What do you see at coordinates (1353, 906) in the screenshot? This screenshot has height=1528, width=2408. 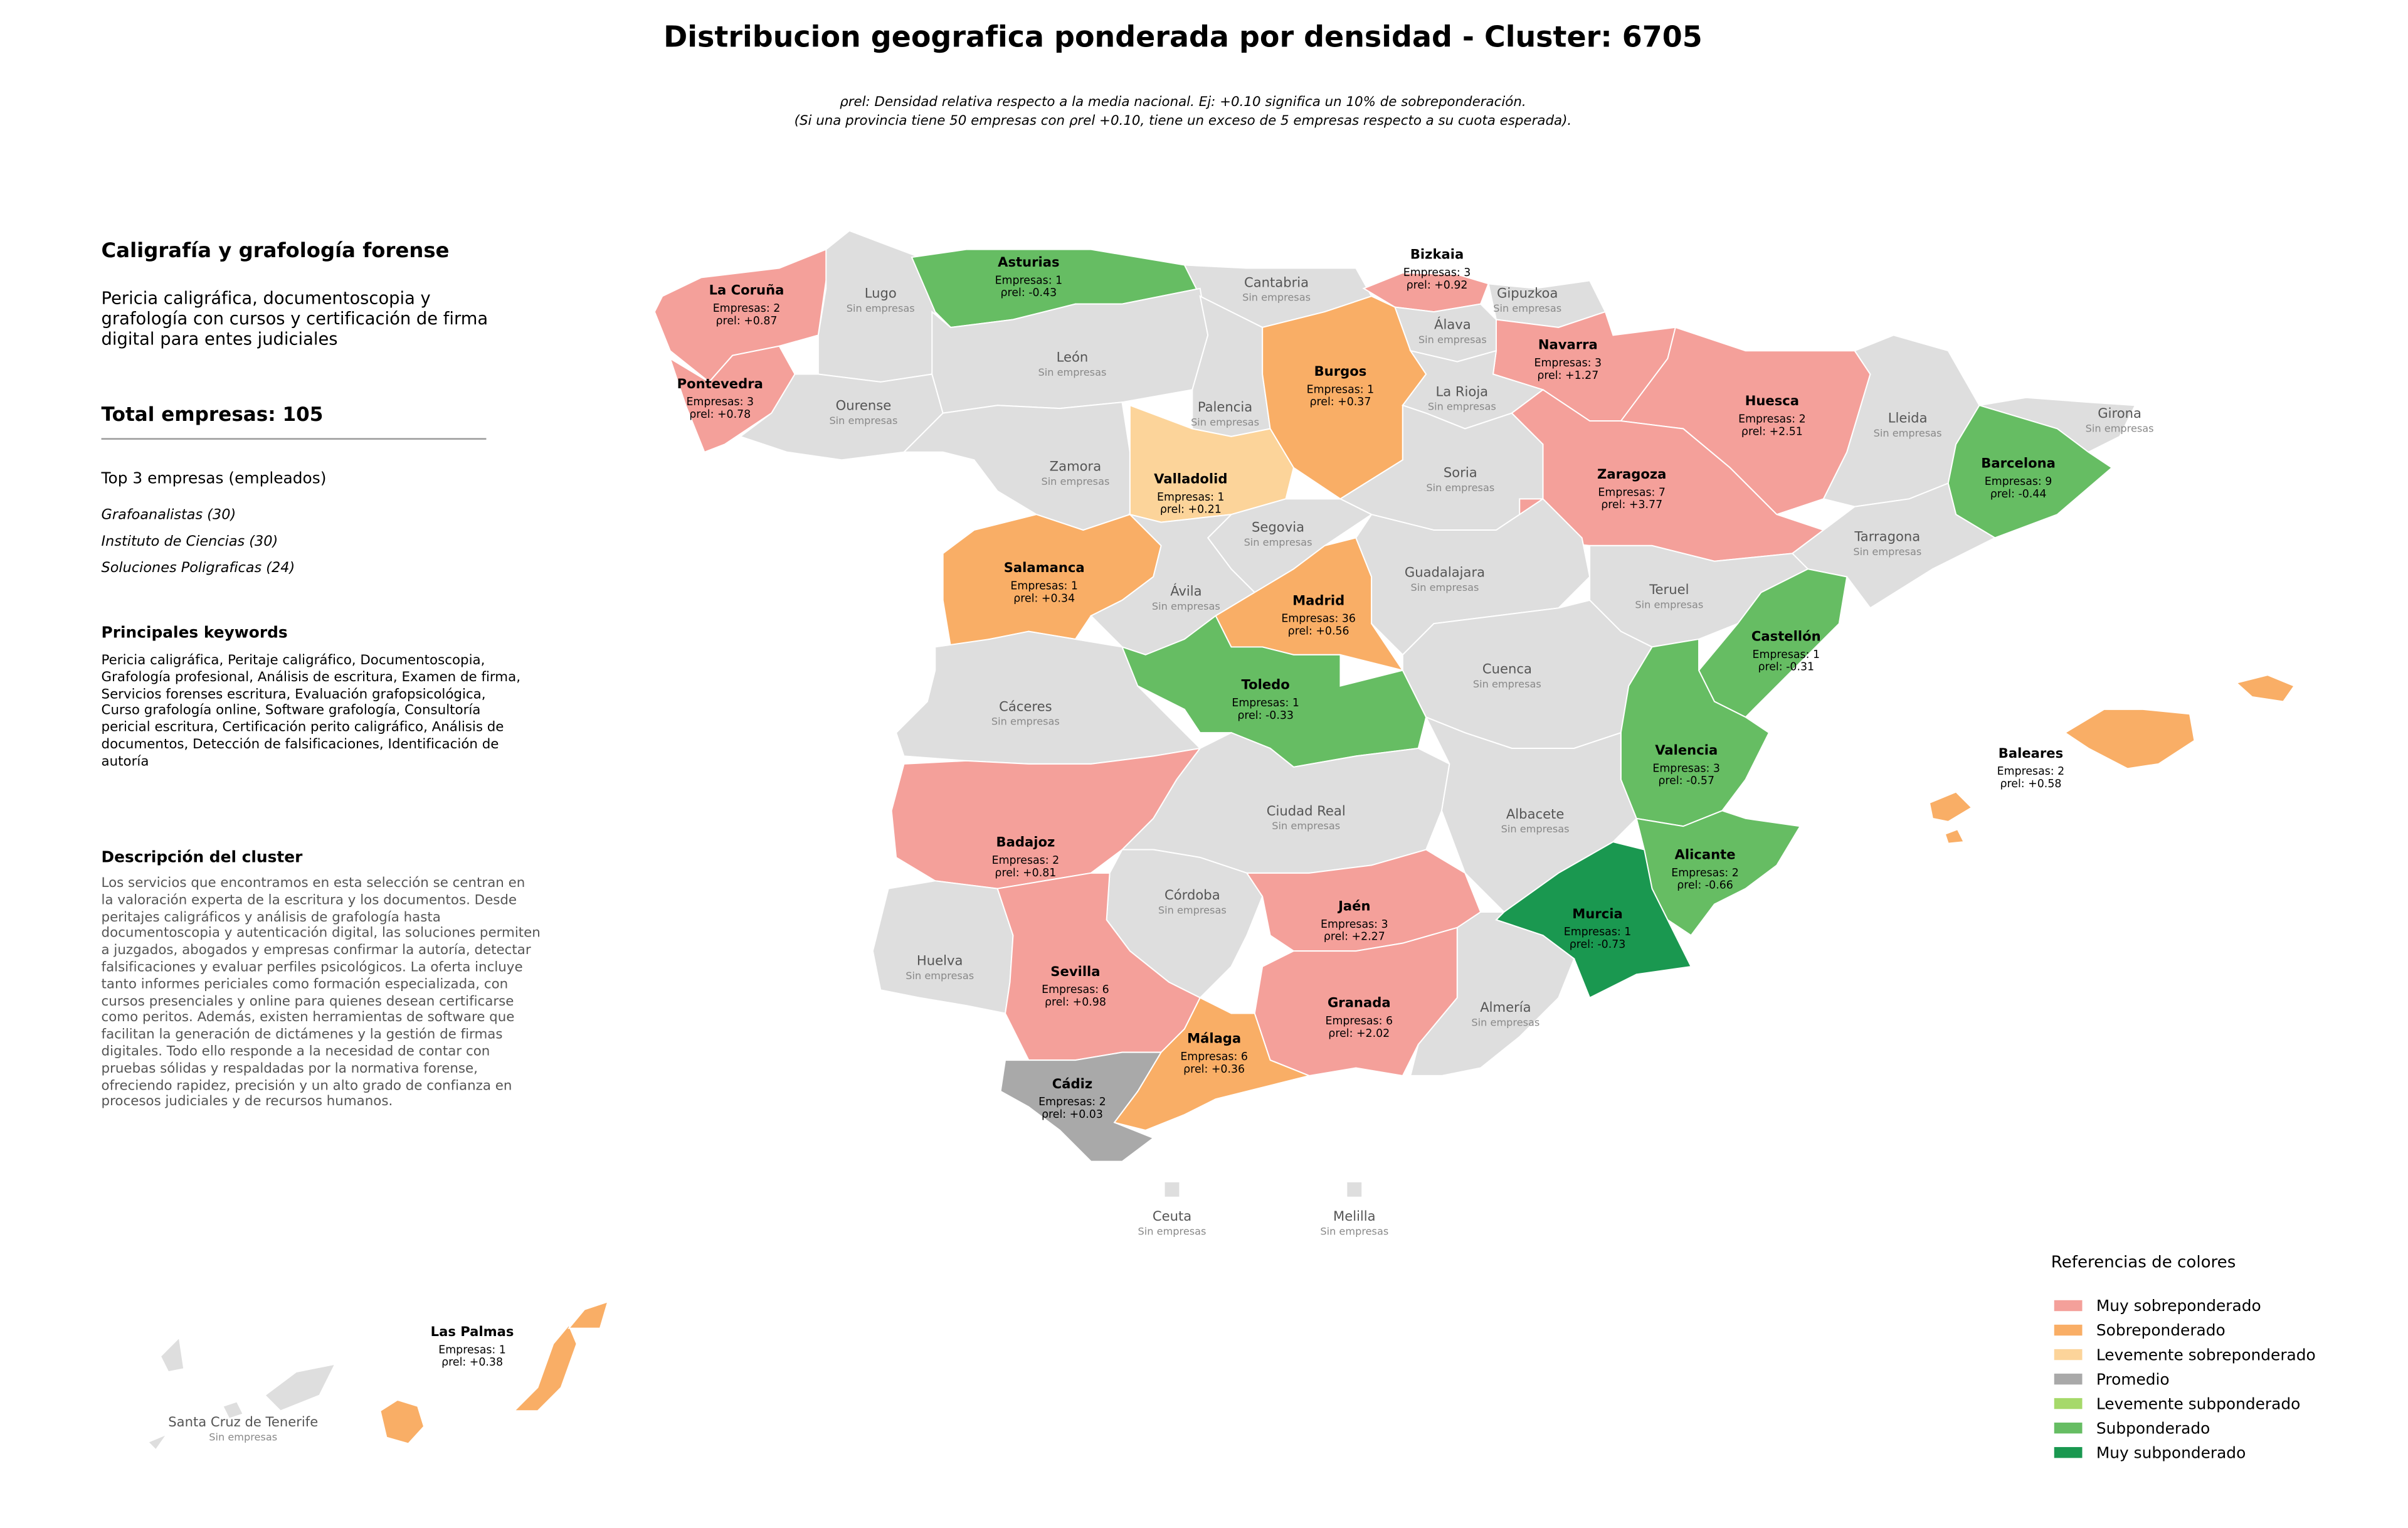 I see `province-name: Jaén` at bounding box center [1353, 906].